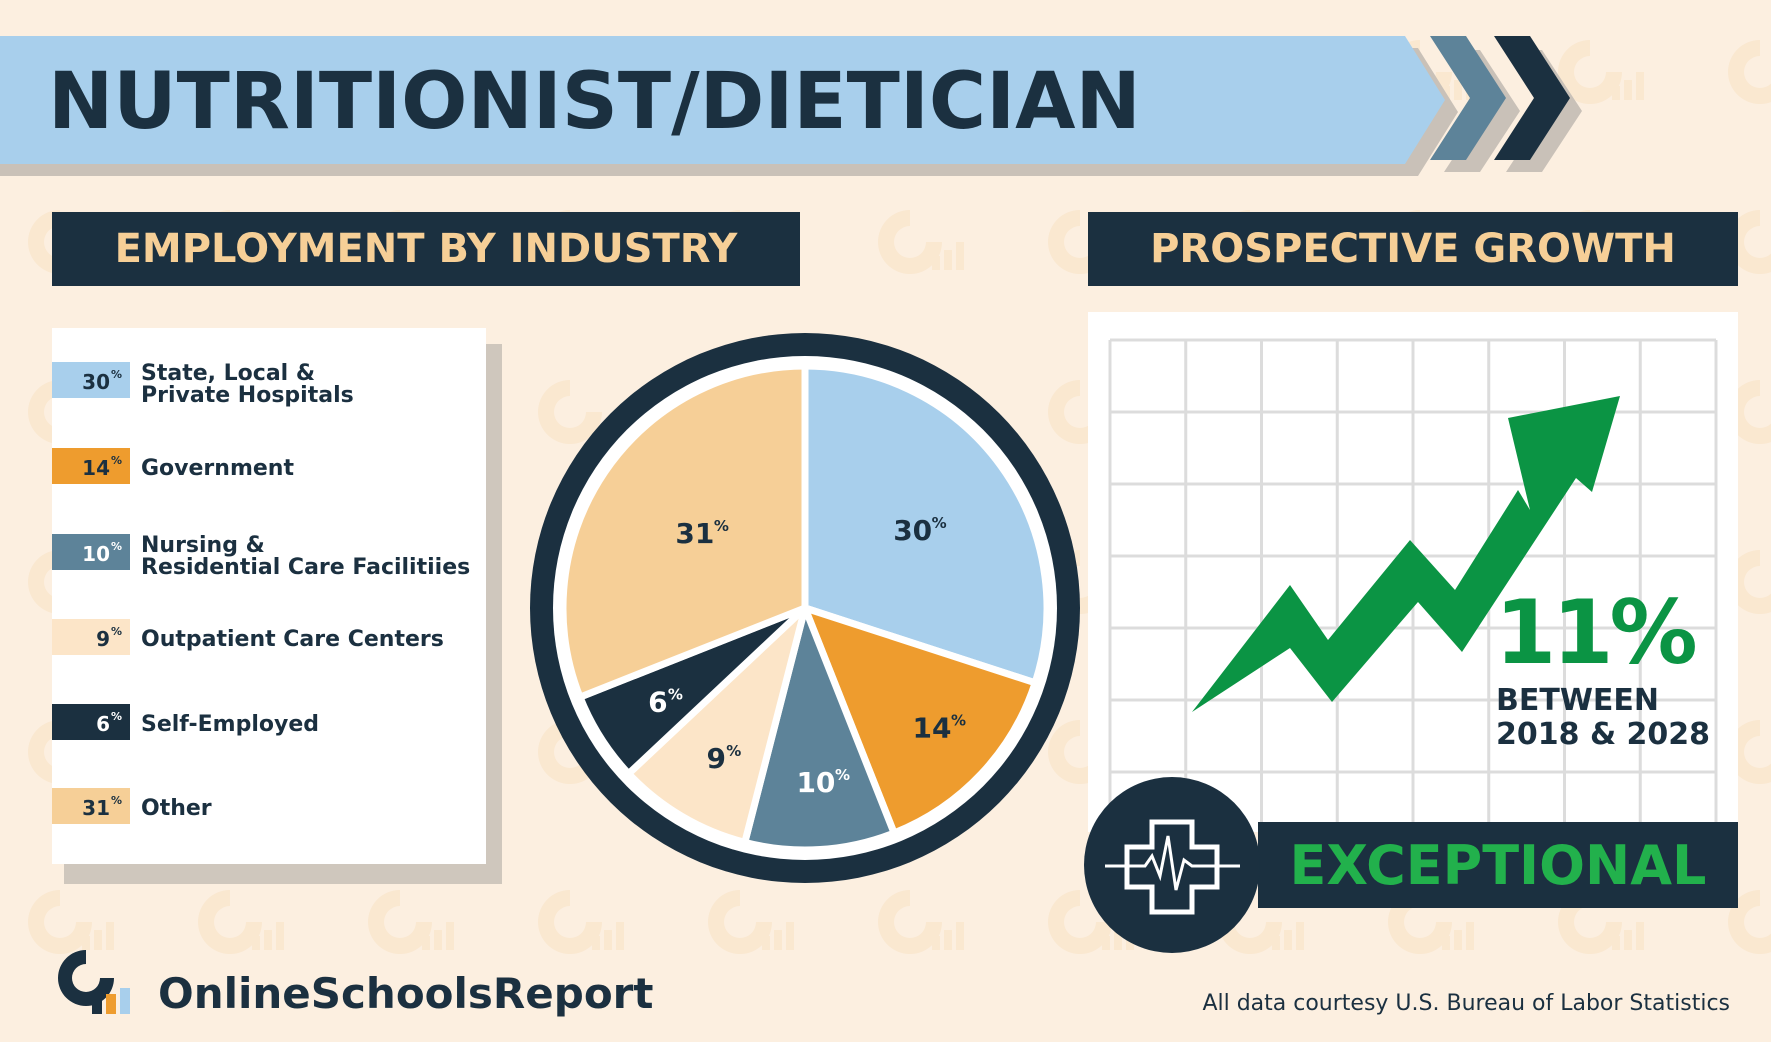 This screenshot has height=1042, width=1771. I want to click on legend-label: Other, so click(176, 808).